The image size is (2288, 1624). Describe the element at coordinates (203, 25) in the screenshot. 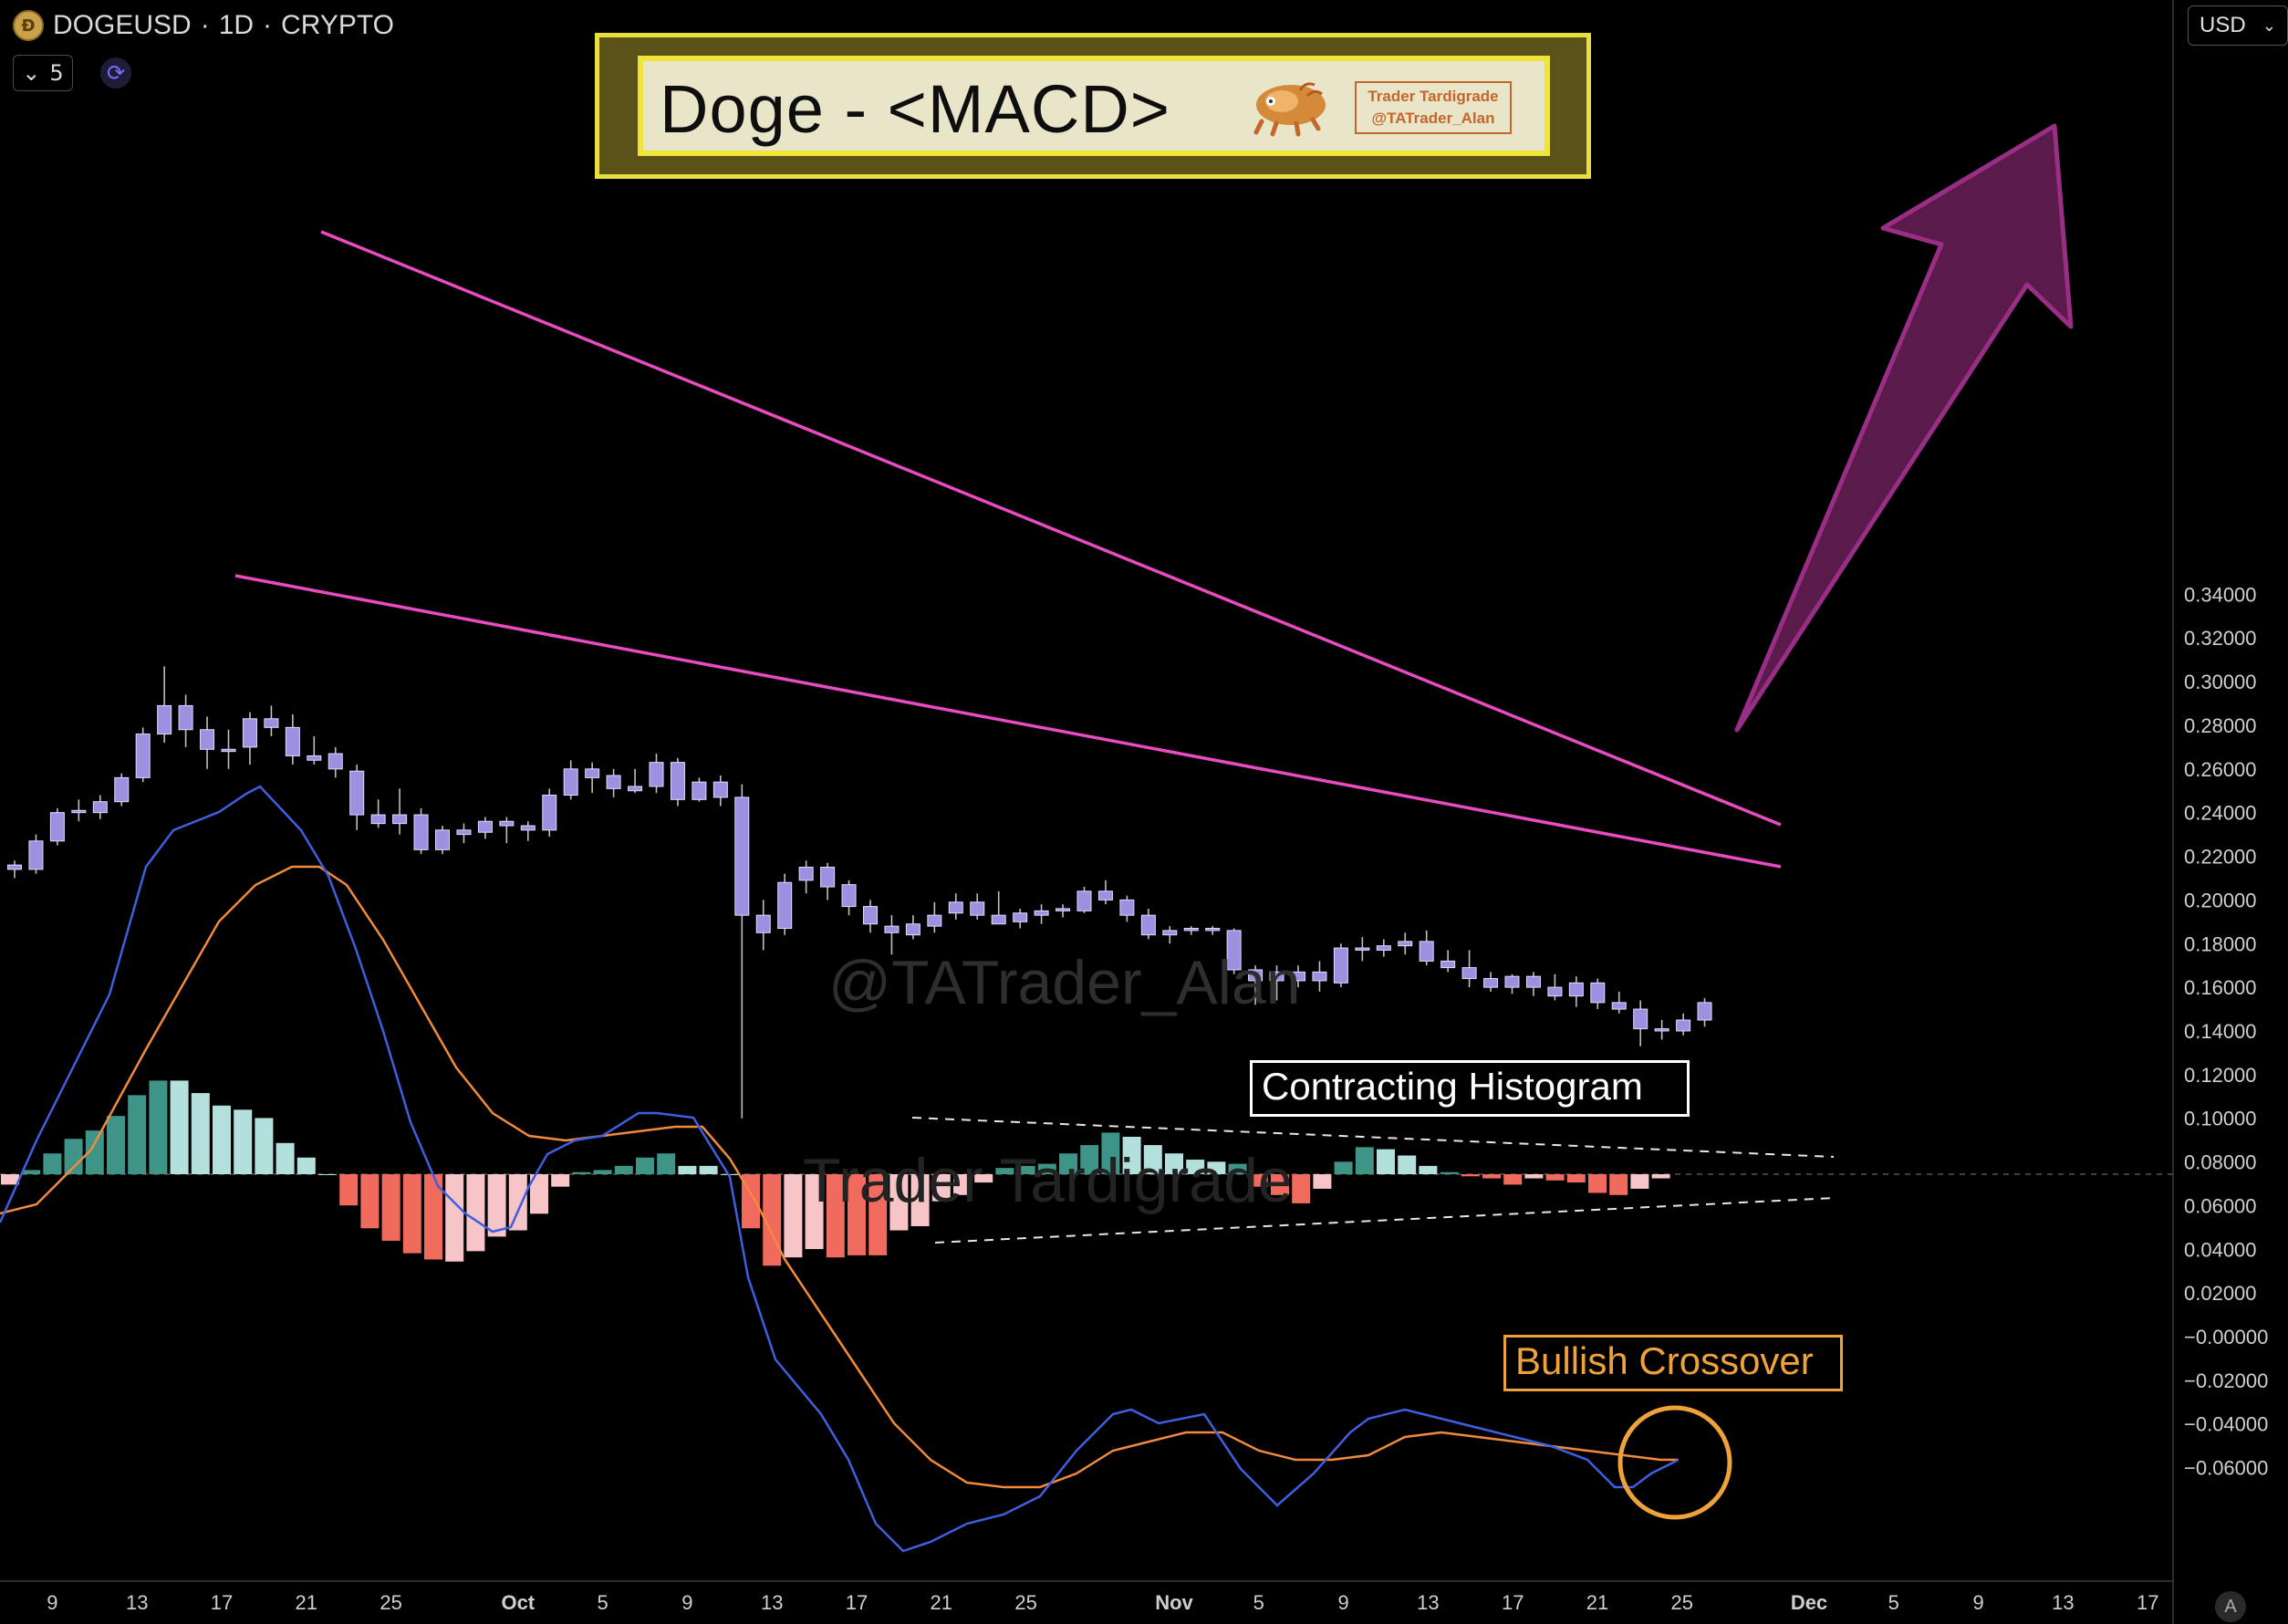

I see `symbol-header: Ð DOGEUSD · 1D · CRYPTO` at that location.